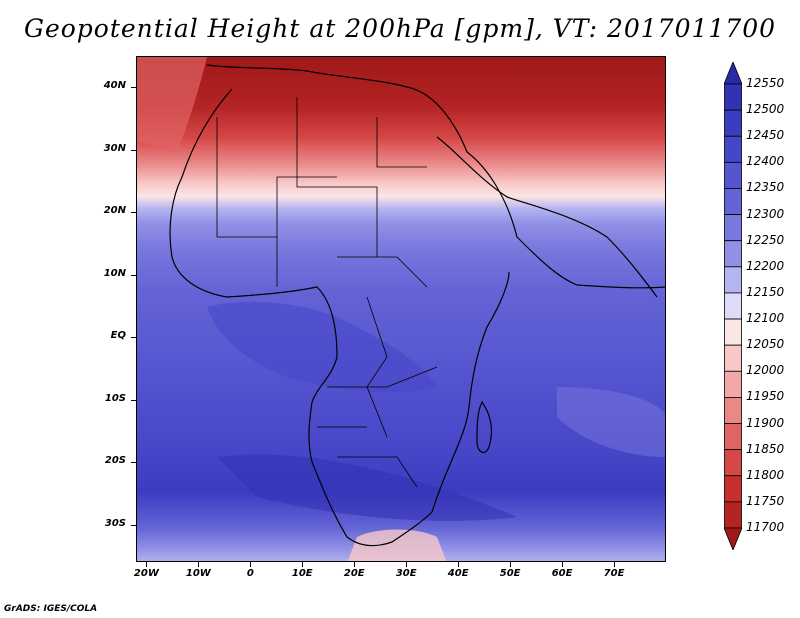  What do you see at coordinates (51, 609) in the screenshot?
I see `grads-credit: GrADS: IGES/COLA` at bounding box center [51, 609].